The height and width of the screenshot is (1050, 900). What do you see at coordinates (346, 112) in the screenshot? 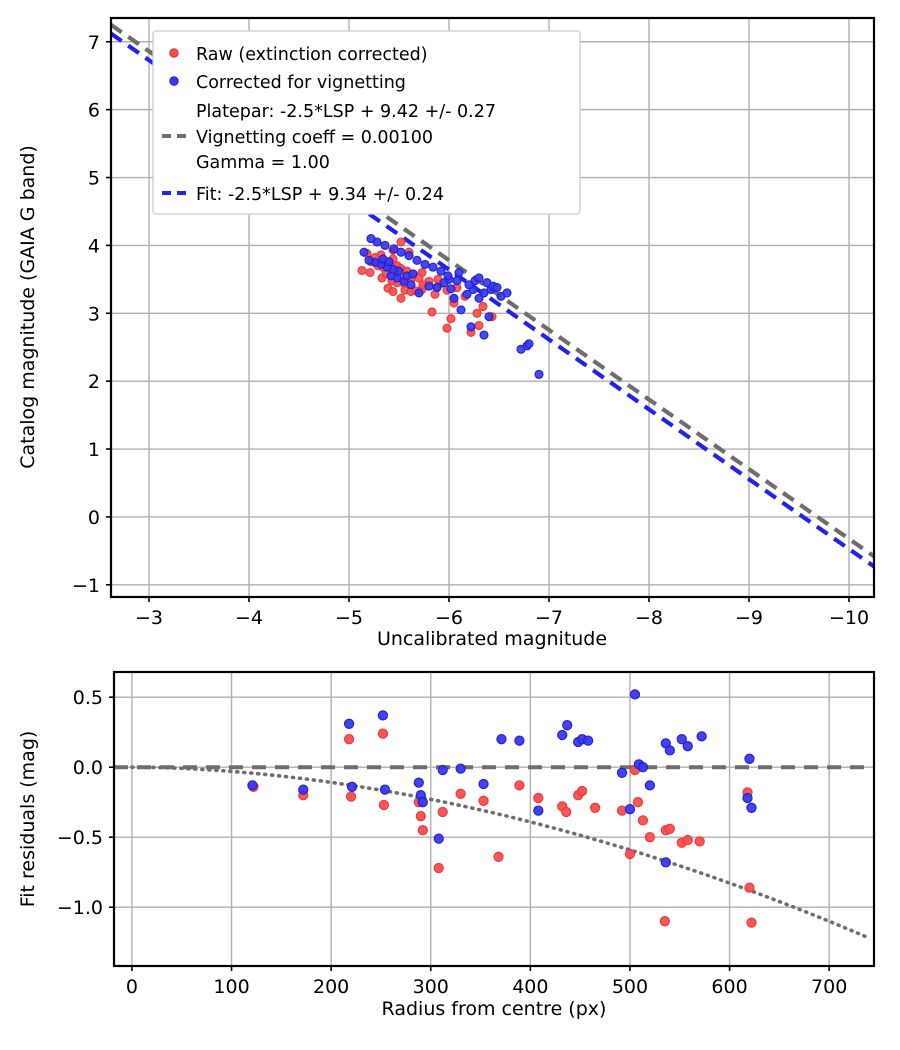
I see `legend-label-platepar: Platepar: -2.5*LSP + 9.42 +/- 0.27` at bounding box center [346, 112].